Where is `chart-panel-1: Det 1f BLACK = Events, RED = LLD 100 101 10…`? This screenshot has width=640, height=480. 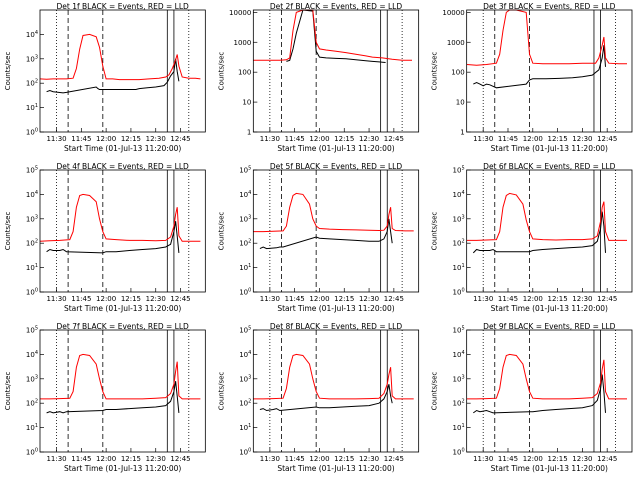
chart-panel-1: Det 1f BLACK = Events, RED = LLD 100 101 10… is located at coordinates (105, 77).